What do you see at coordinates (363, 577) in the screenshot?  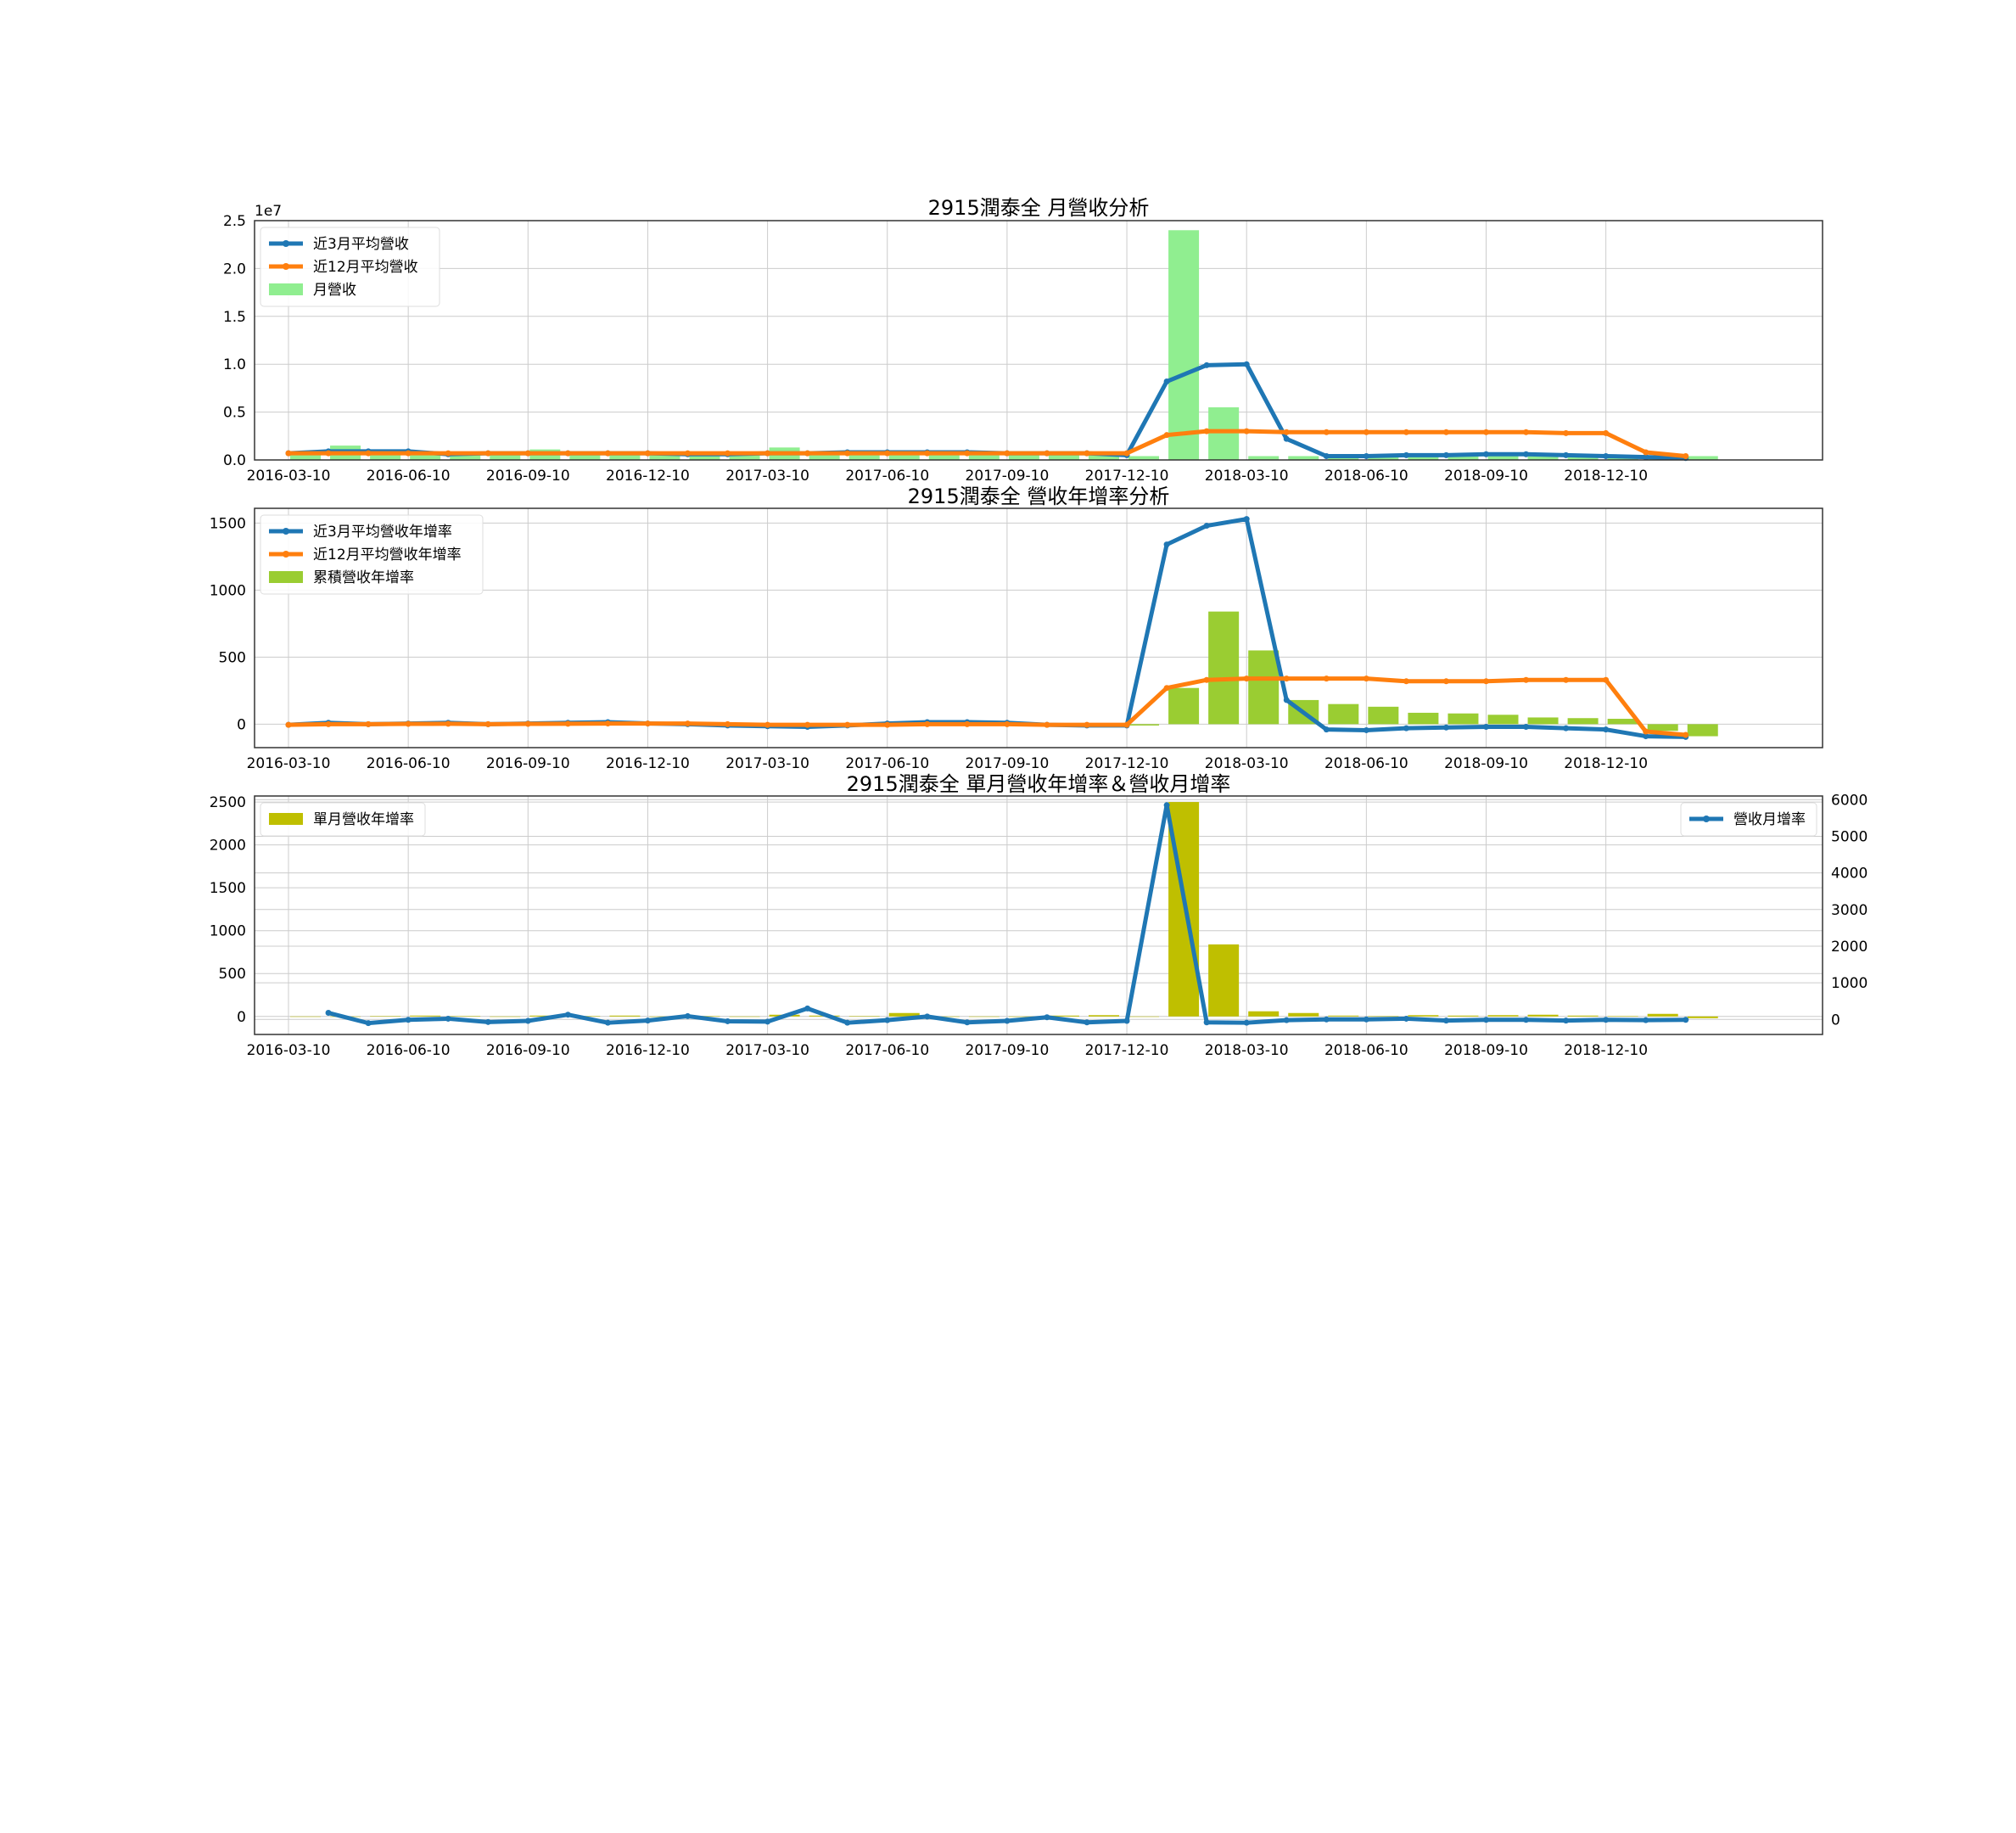 I see `legend-label: 累積營收年增率` at bounding box center [363, 577].